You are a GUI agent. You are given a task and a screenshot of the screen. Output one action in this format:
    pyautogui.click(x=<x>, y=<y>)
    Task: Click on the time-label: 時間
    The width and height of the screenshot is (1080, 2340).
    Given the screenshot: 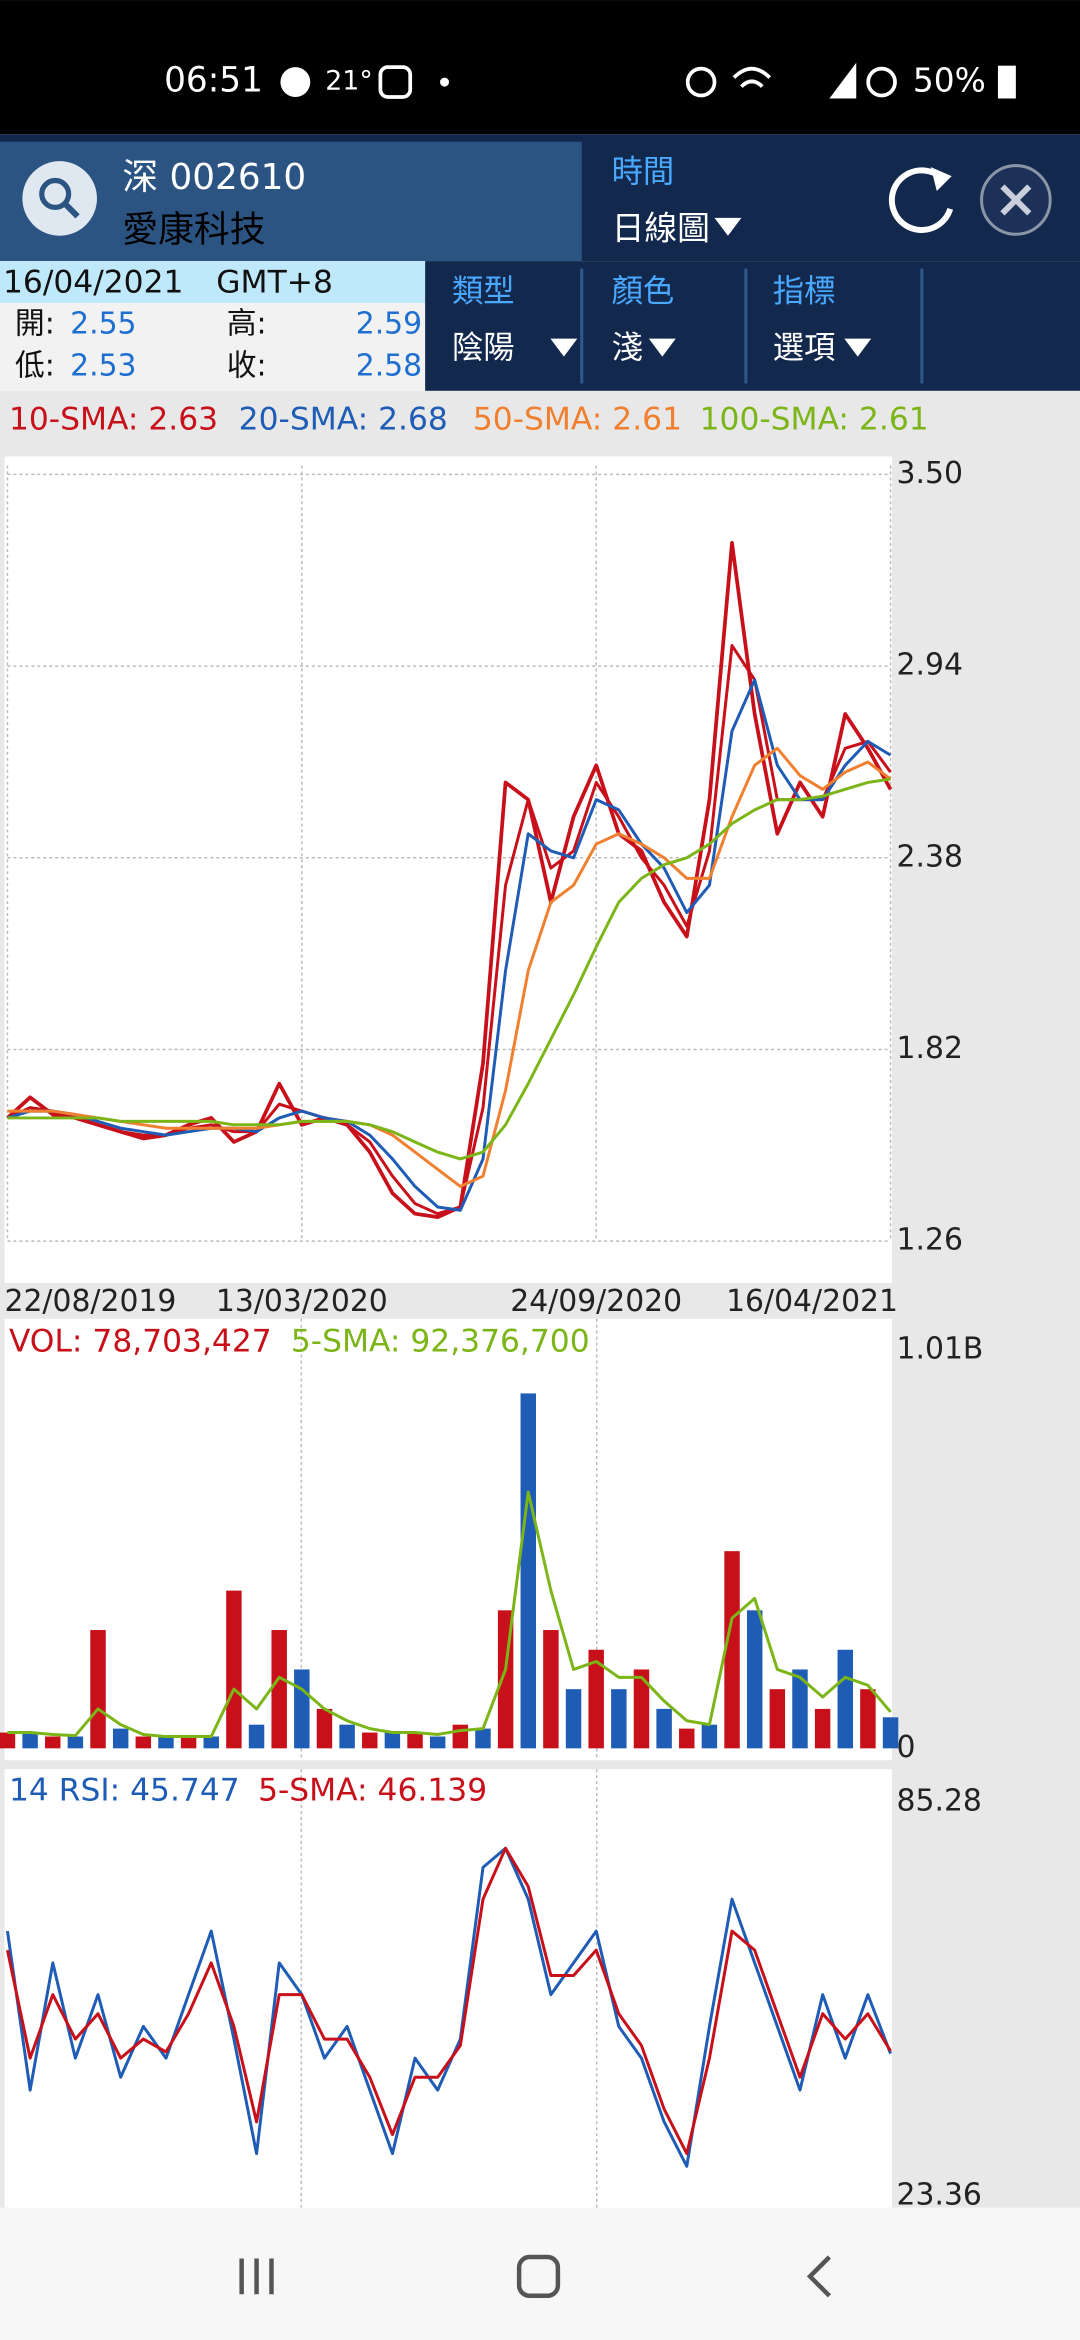 What is the action you would take?
    pyautogui.click(x=643, y=172)
    